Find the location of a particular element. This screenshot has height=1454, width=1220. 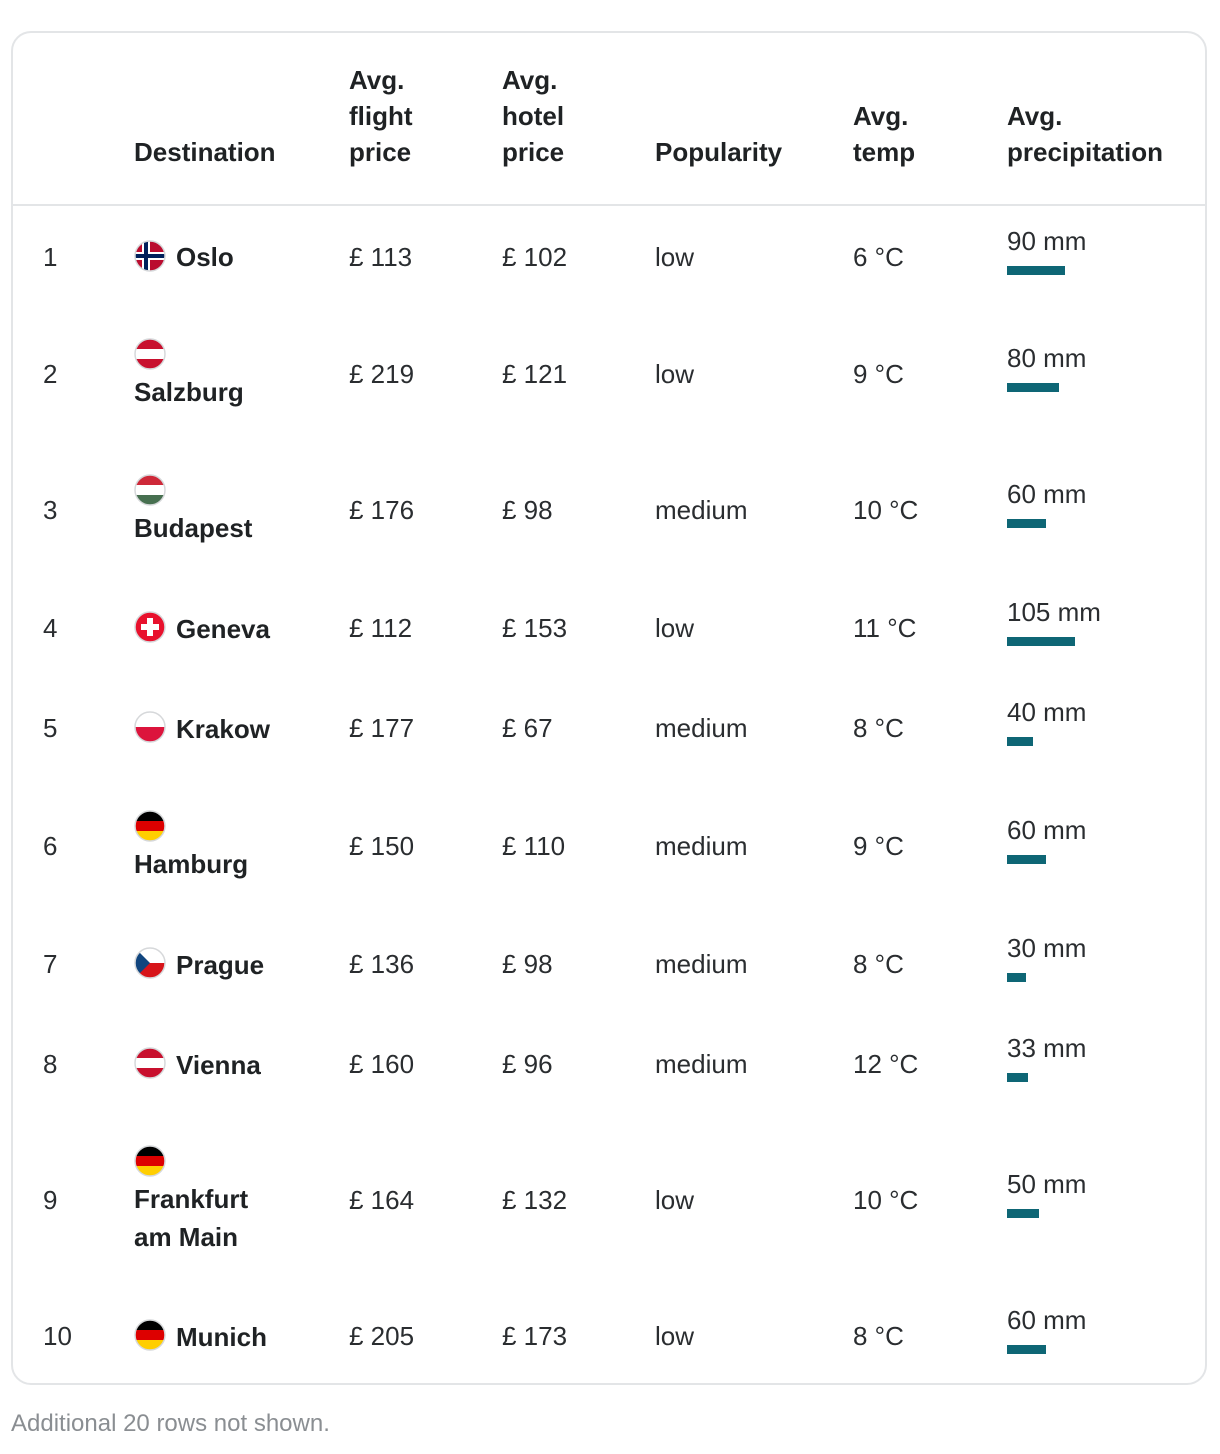

hotel-price-cell: £ 96 is located at coordinates (527, 1064).